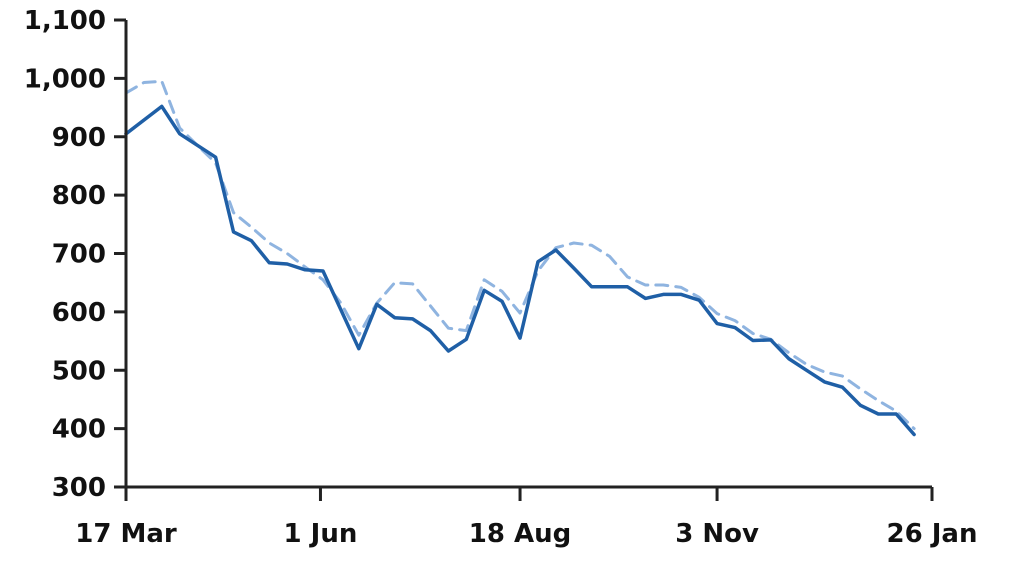 The image size is (1024, 566). I want to click on y-tick-label: 500, so click(79, 371).